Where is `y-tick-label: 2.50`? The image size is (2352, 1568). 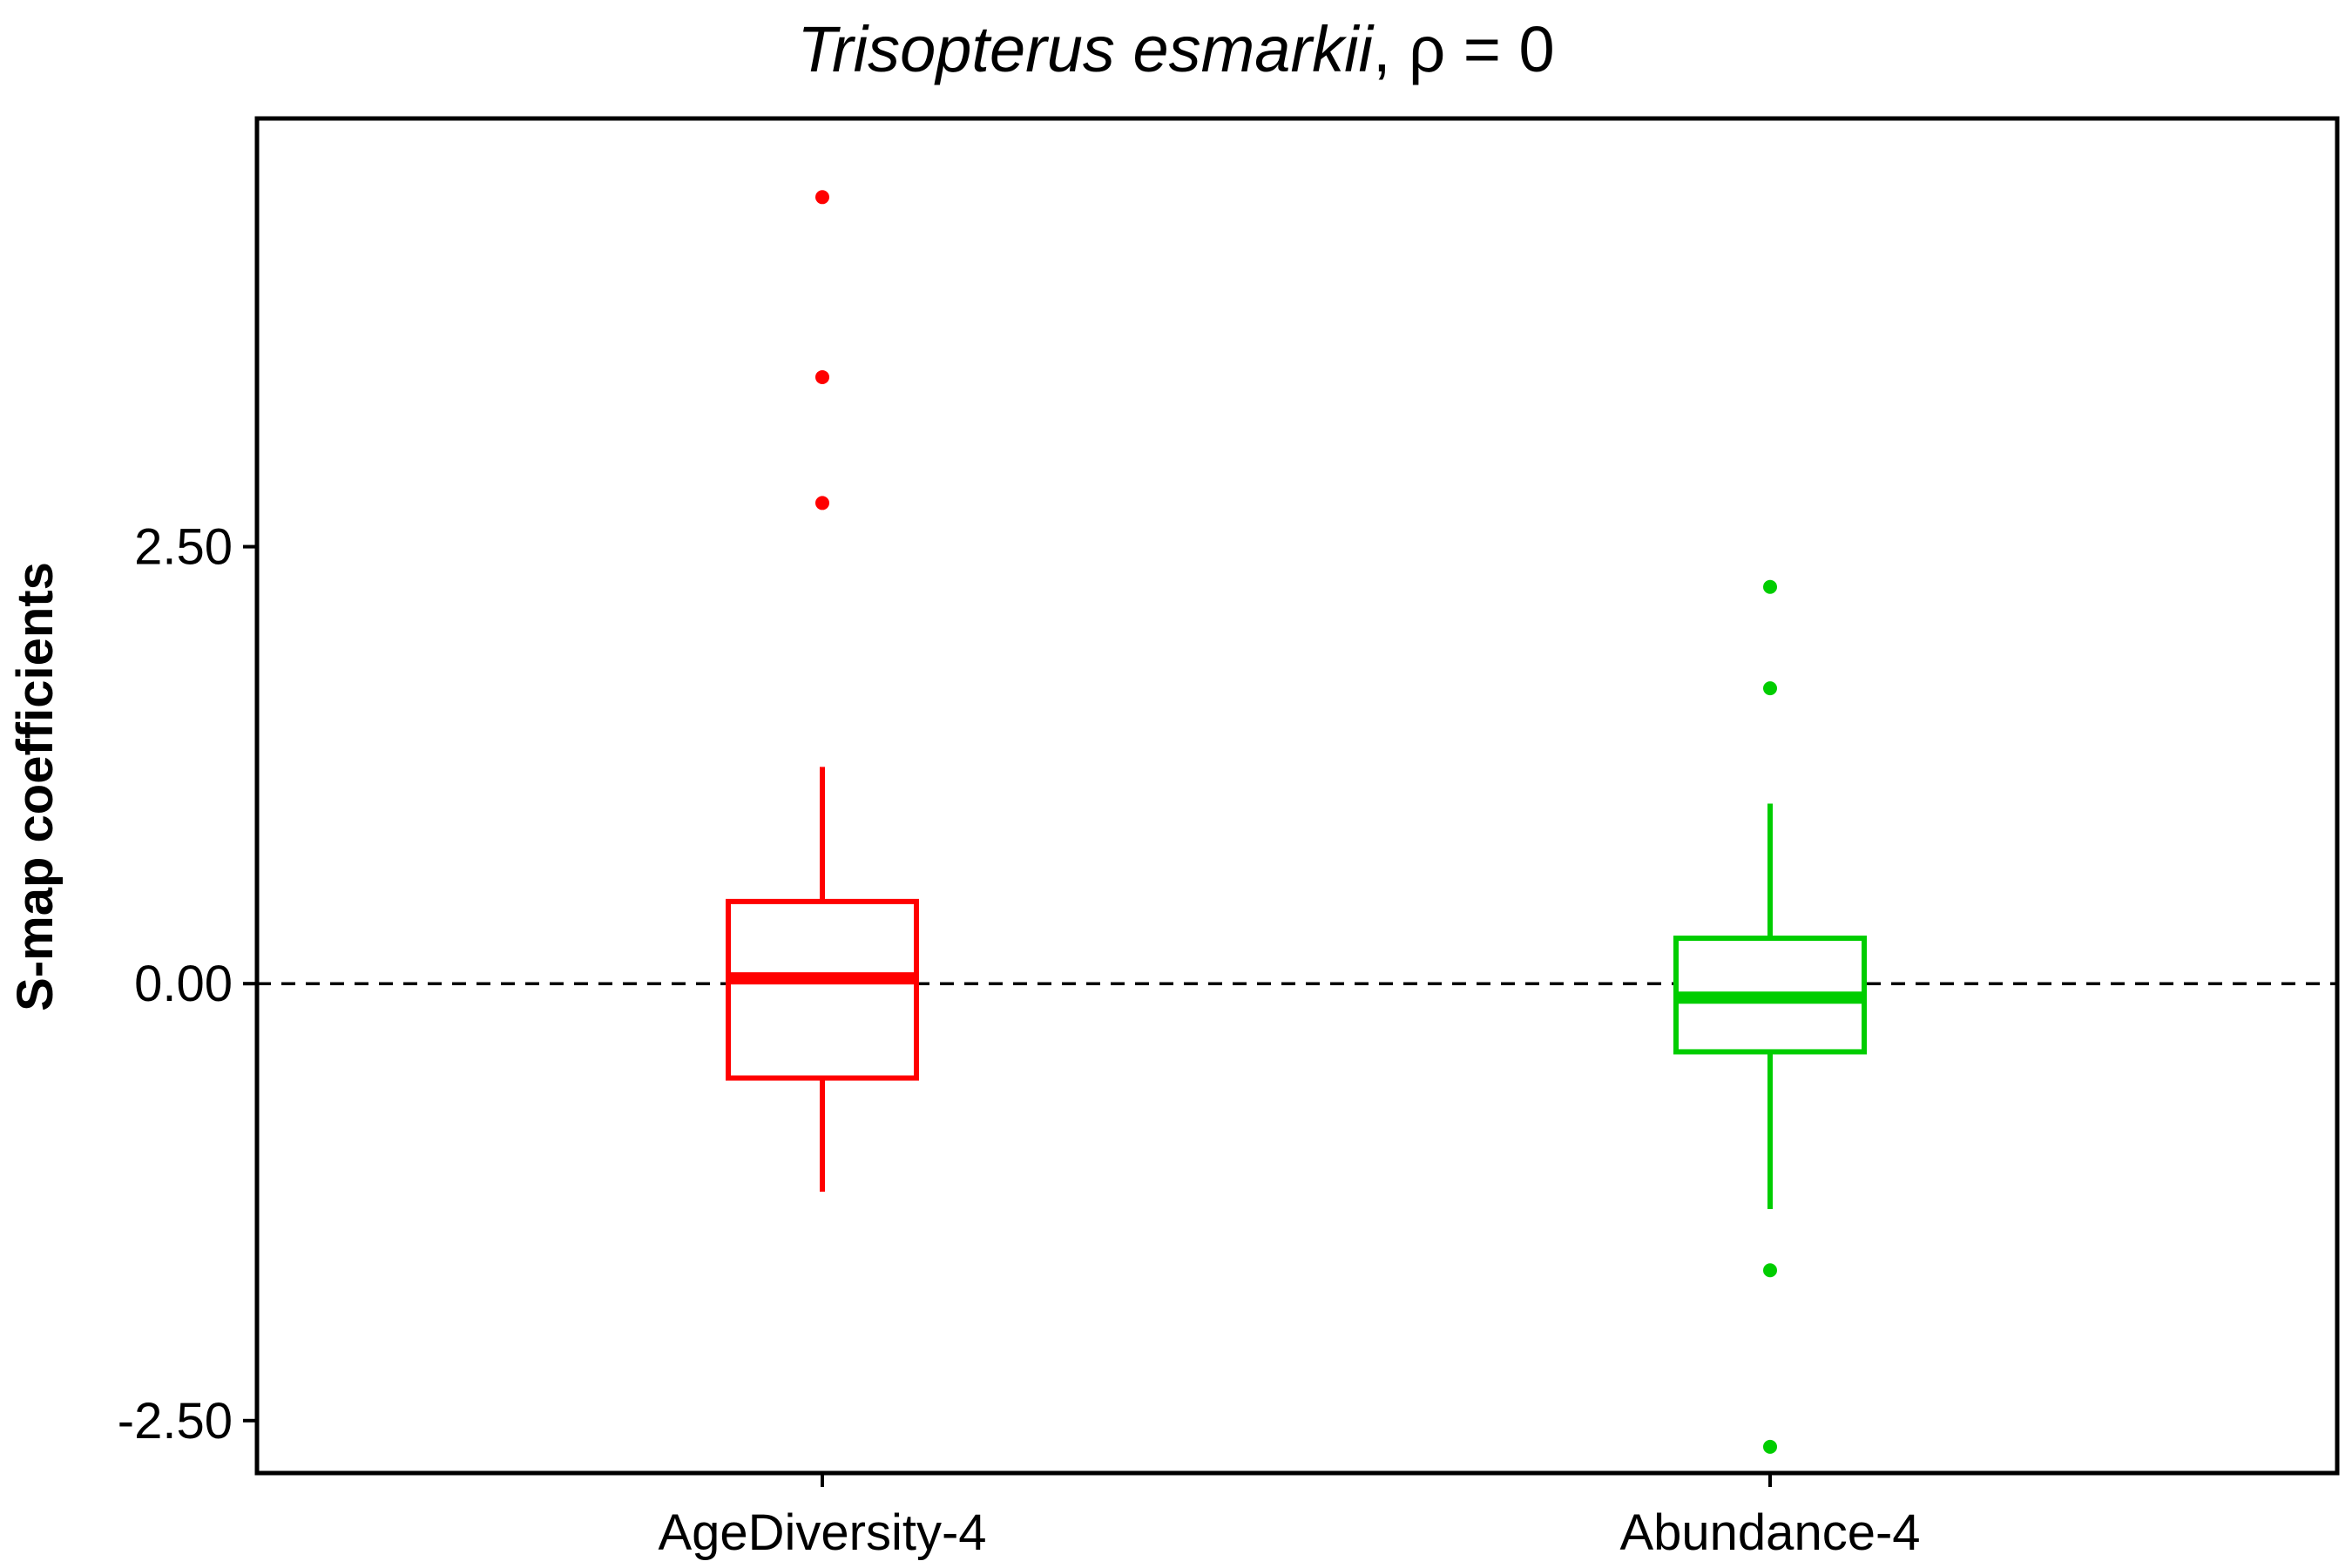 y-tick-label: 2.50 is located at coordinates (183, 547).